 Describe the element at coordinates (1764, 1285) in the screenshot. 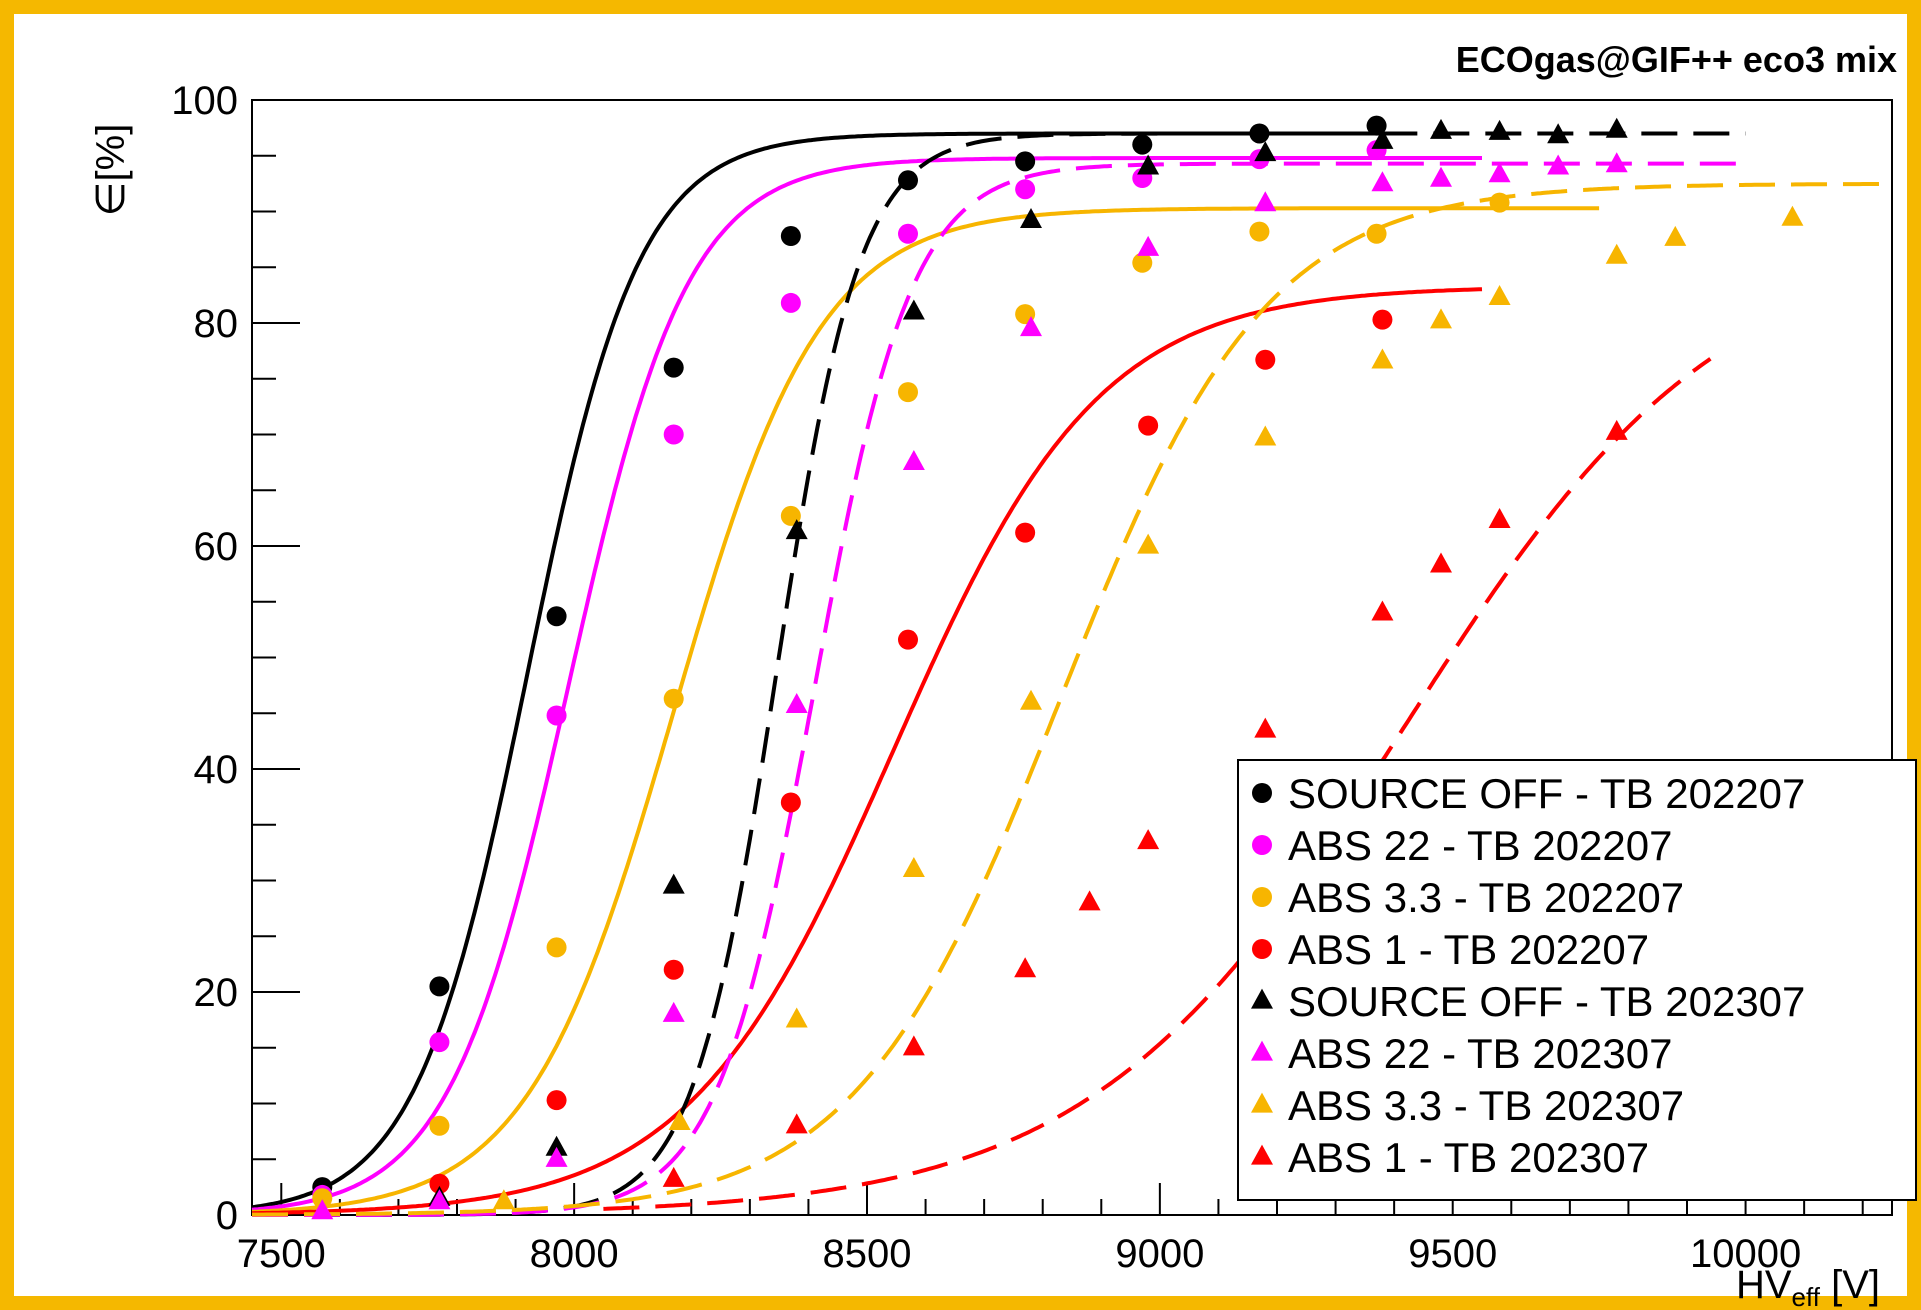

I see `x-axis-label-main: HV` at that location.